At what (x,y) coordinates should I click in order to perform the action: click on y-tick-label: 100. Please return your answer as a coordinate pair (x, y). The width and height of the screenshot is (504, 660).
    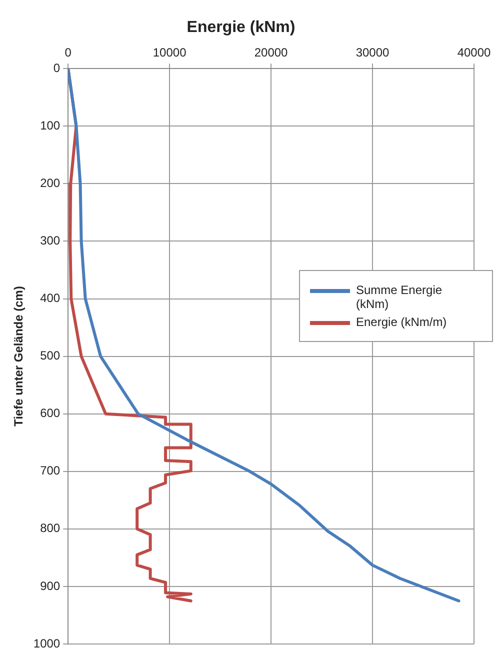
    Looking at the image, I should click on (50, 125).